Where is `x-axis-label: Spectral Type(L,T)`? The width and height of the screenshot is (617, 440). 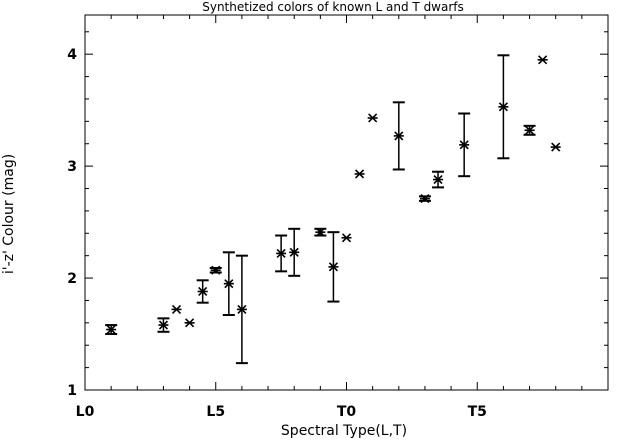
x-axis-label: Spectral Type(L,T) is located at coordinates (344, 431).